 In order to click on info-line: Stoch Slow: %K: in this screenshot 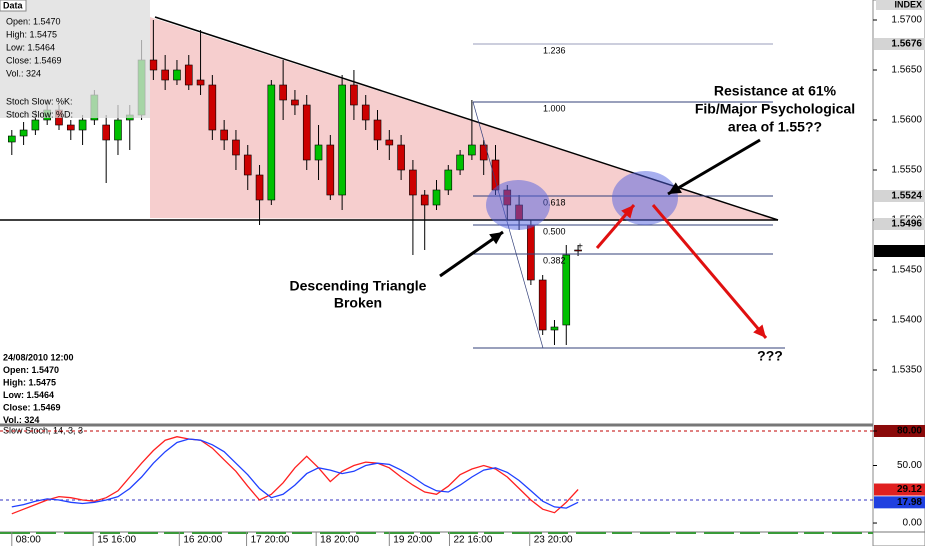, I will do `click(39, 101)`.